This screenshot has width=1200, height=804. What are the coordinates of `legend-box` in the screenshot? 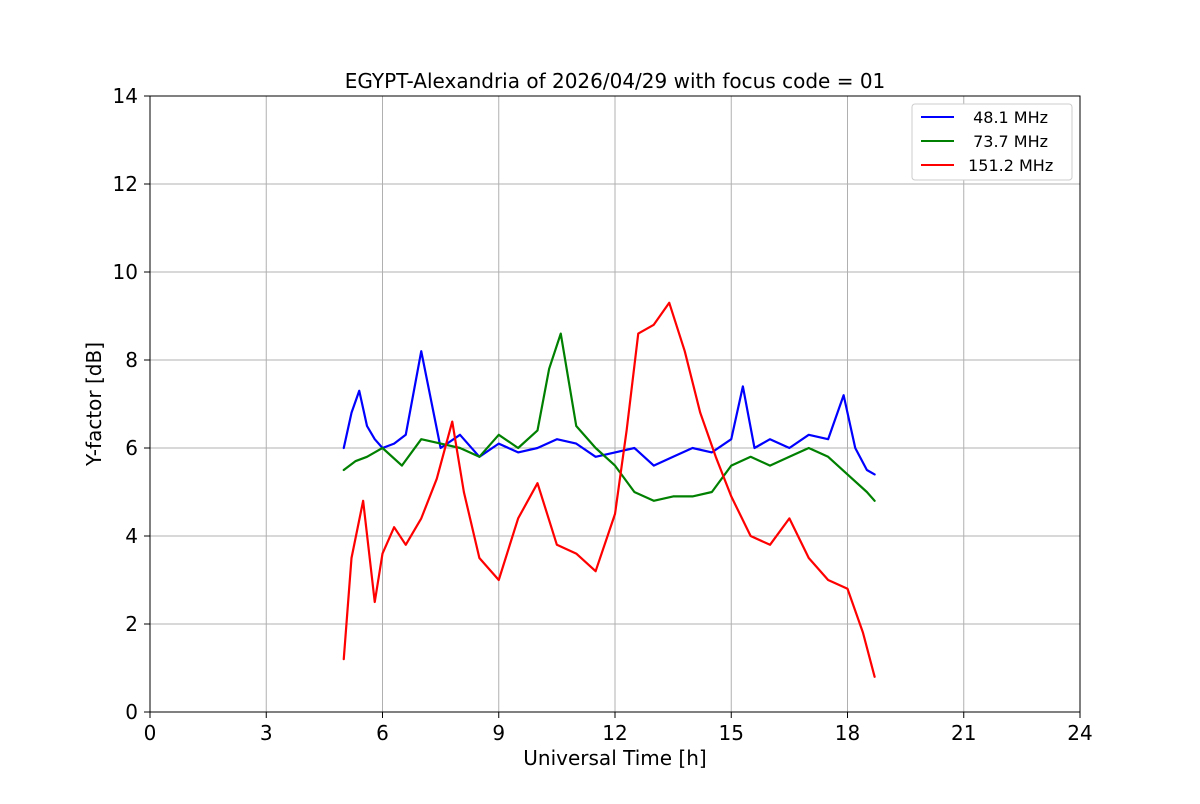 It's located at (992, 142).